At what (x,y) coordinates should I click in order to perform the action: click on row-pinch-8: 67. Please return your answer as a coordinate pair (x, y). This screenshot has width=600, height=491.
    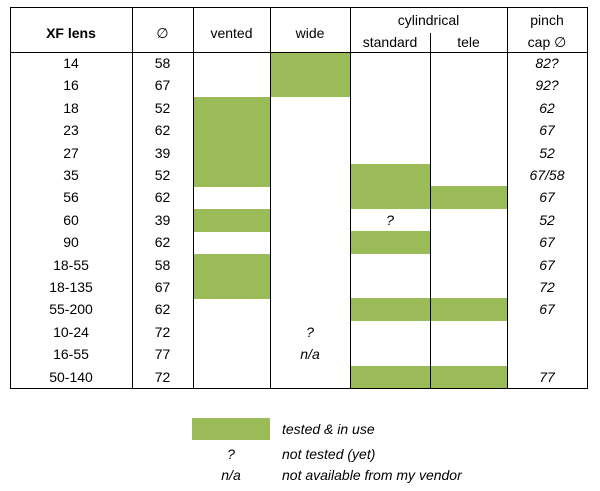
    Looking at the image, I should click on (547, 242).